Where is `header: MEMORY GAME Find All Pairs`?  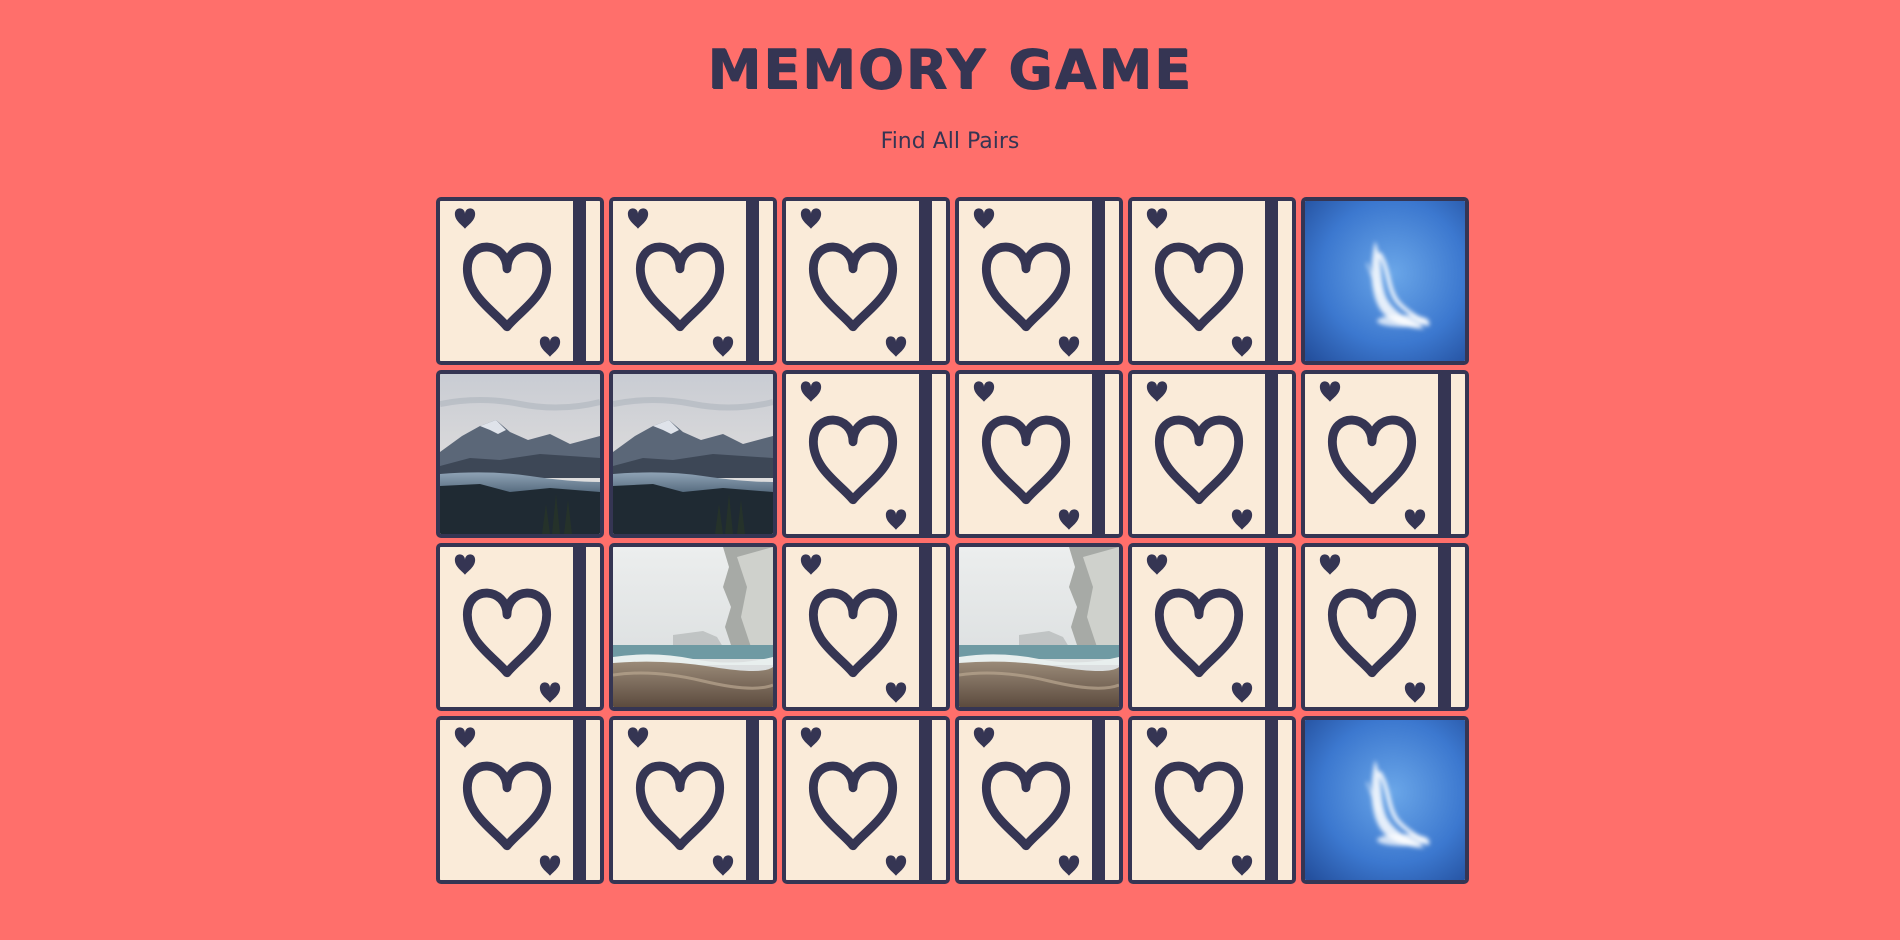 header: MEMORY GAME Find All Pairs is located at coordinates (950, 93).